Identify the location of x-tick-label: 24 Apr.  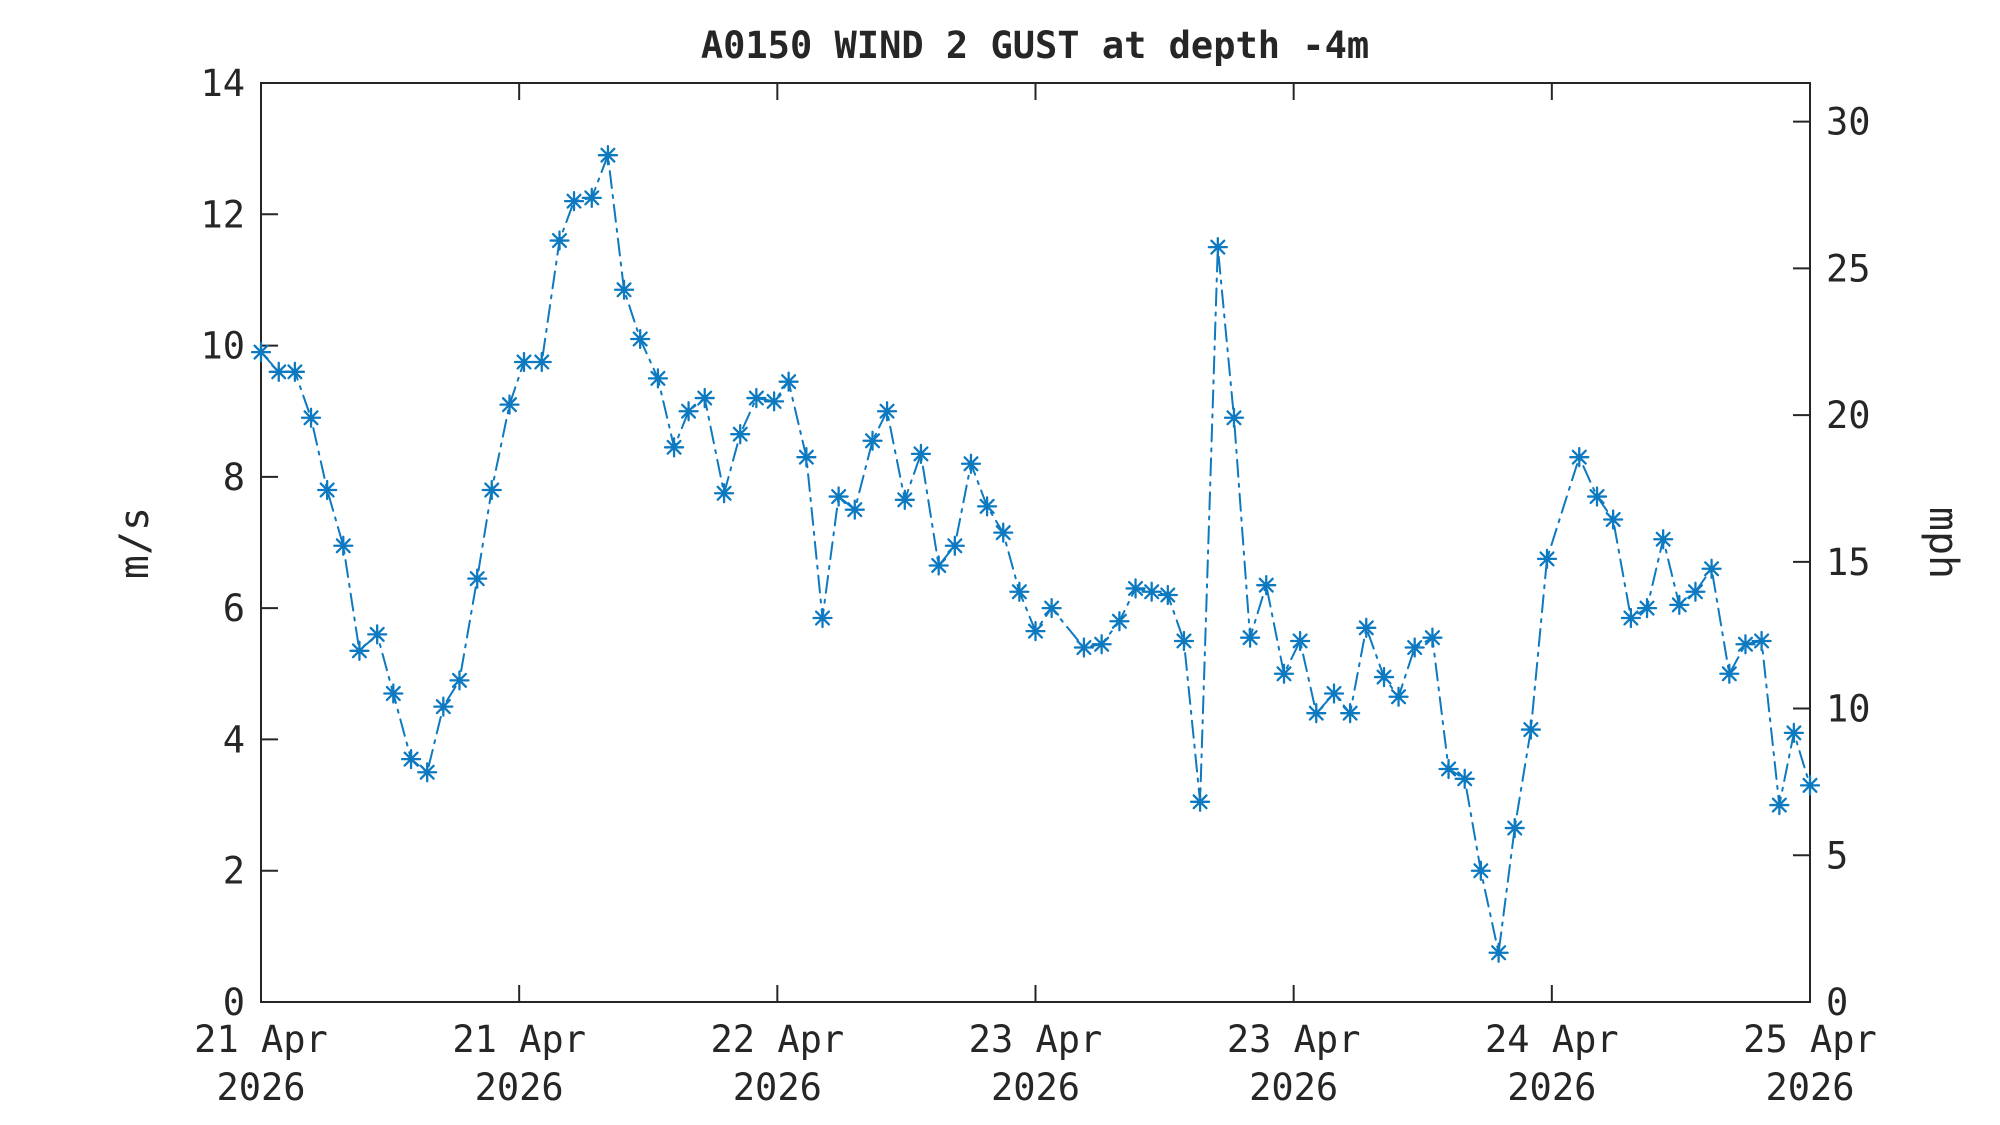
(1552, 1039).